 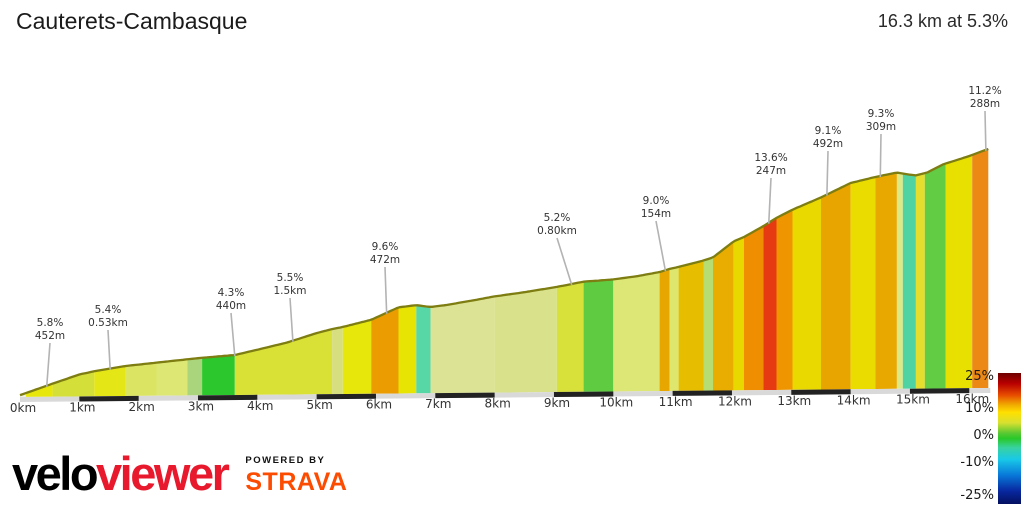 What do you see at coordinates (557, 231) in the screenshot?
I see `callout-detail-label: 0.80km` at bounding box center [557, 231].